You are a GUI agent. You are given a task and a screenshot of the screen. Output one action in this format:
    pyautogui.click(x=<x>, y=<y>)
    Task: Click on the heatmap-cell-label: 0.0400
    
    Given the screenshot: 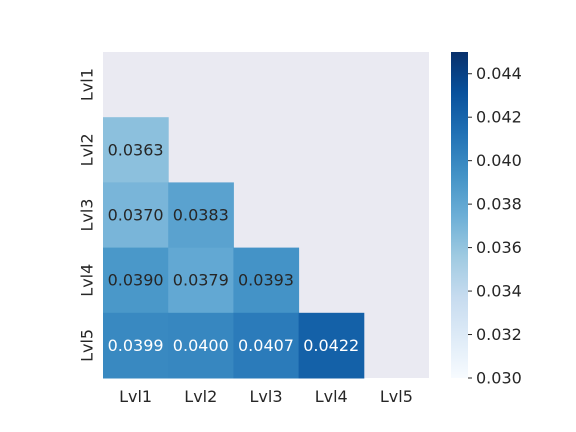 What is the action you would take?
    pyautogui.click(x=201, y=345)
    